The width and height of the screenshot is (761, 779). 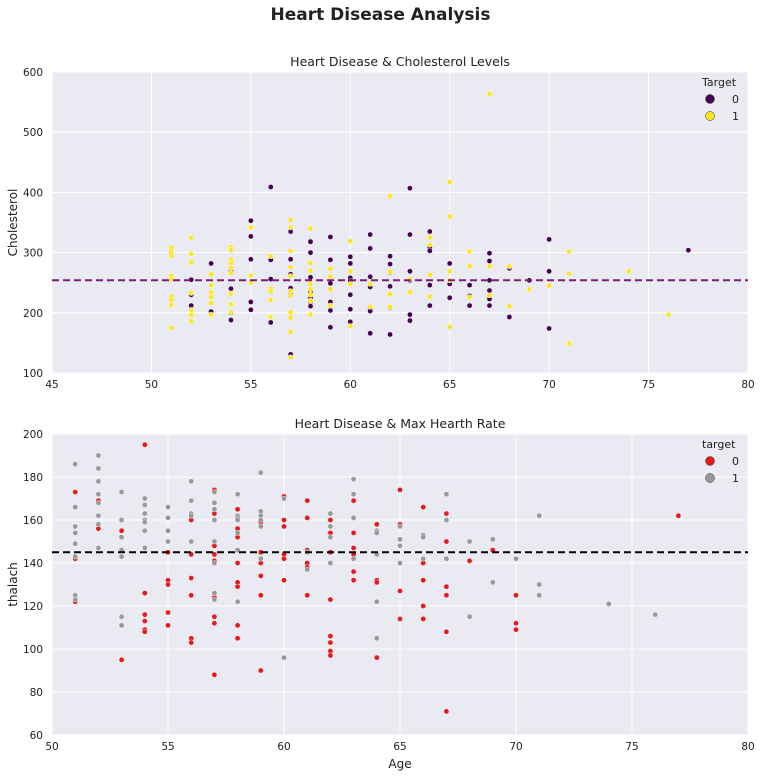 What do you see at coordinates (151, 385) in the screenshot?
I see `x-tick-label: 50` at bounding box center [151, 385].